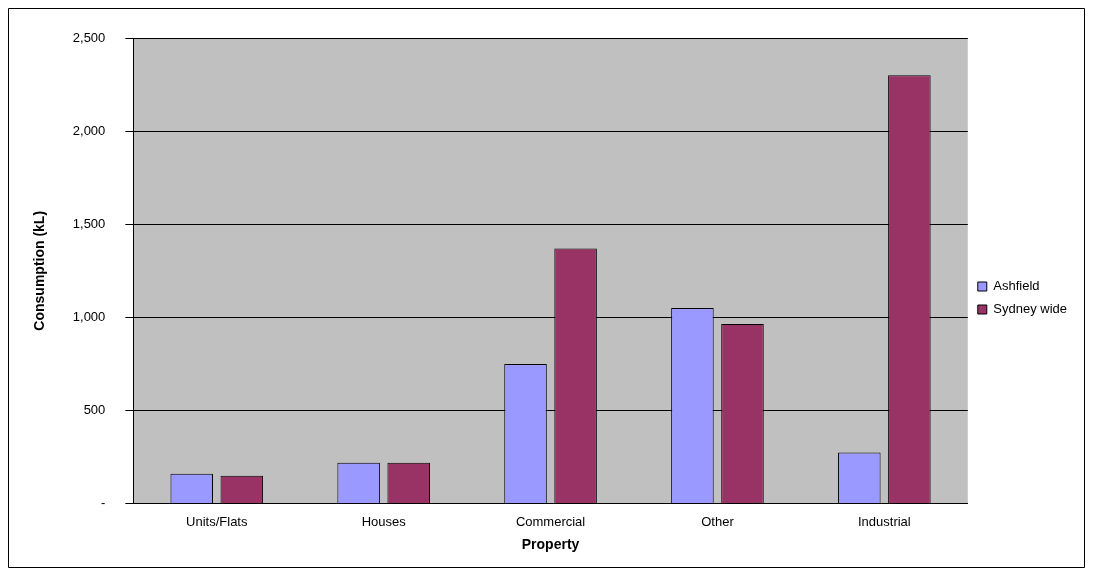 This screenshot has width=1093, height=576. Describe the element at coordinates (89, 37) in the screenshot. I see `y-tick-label: 2,500` at that location.